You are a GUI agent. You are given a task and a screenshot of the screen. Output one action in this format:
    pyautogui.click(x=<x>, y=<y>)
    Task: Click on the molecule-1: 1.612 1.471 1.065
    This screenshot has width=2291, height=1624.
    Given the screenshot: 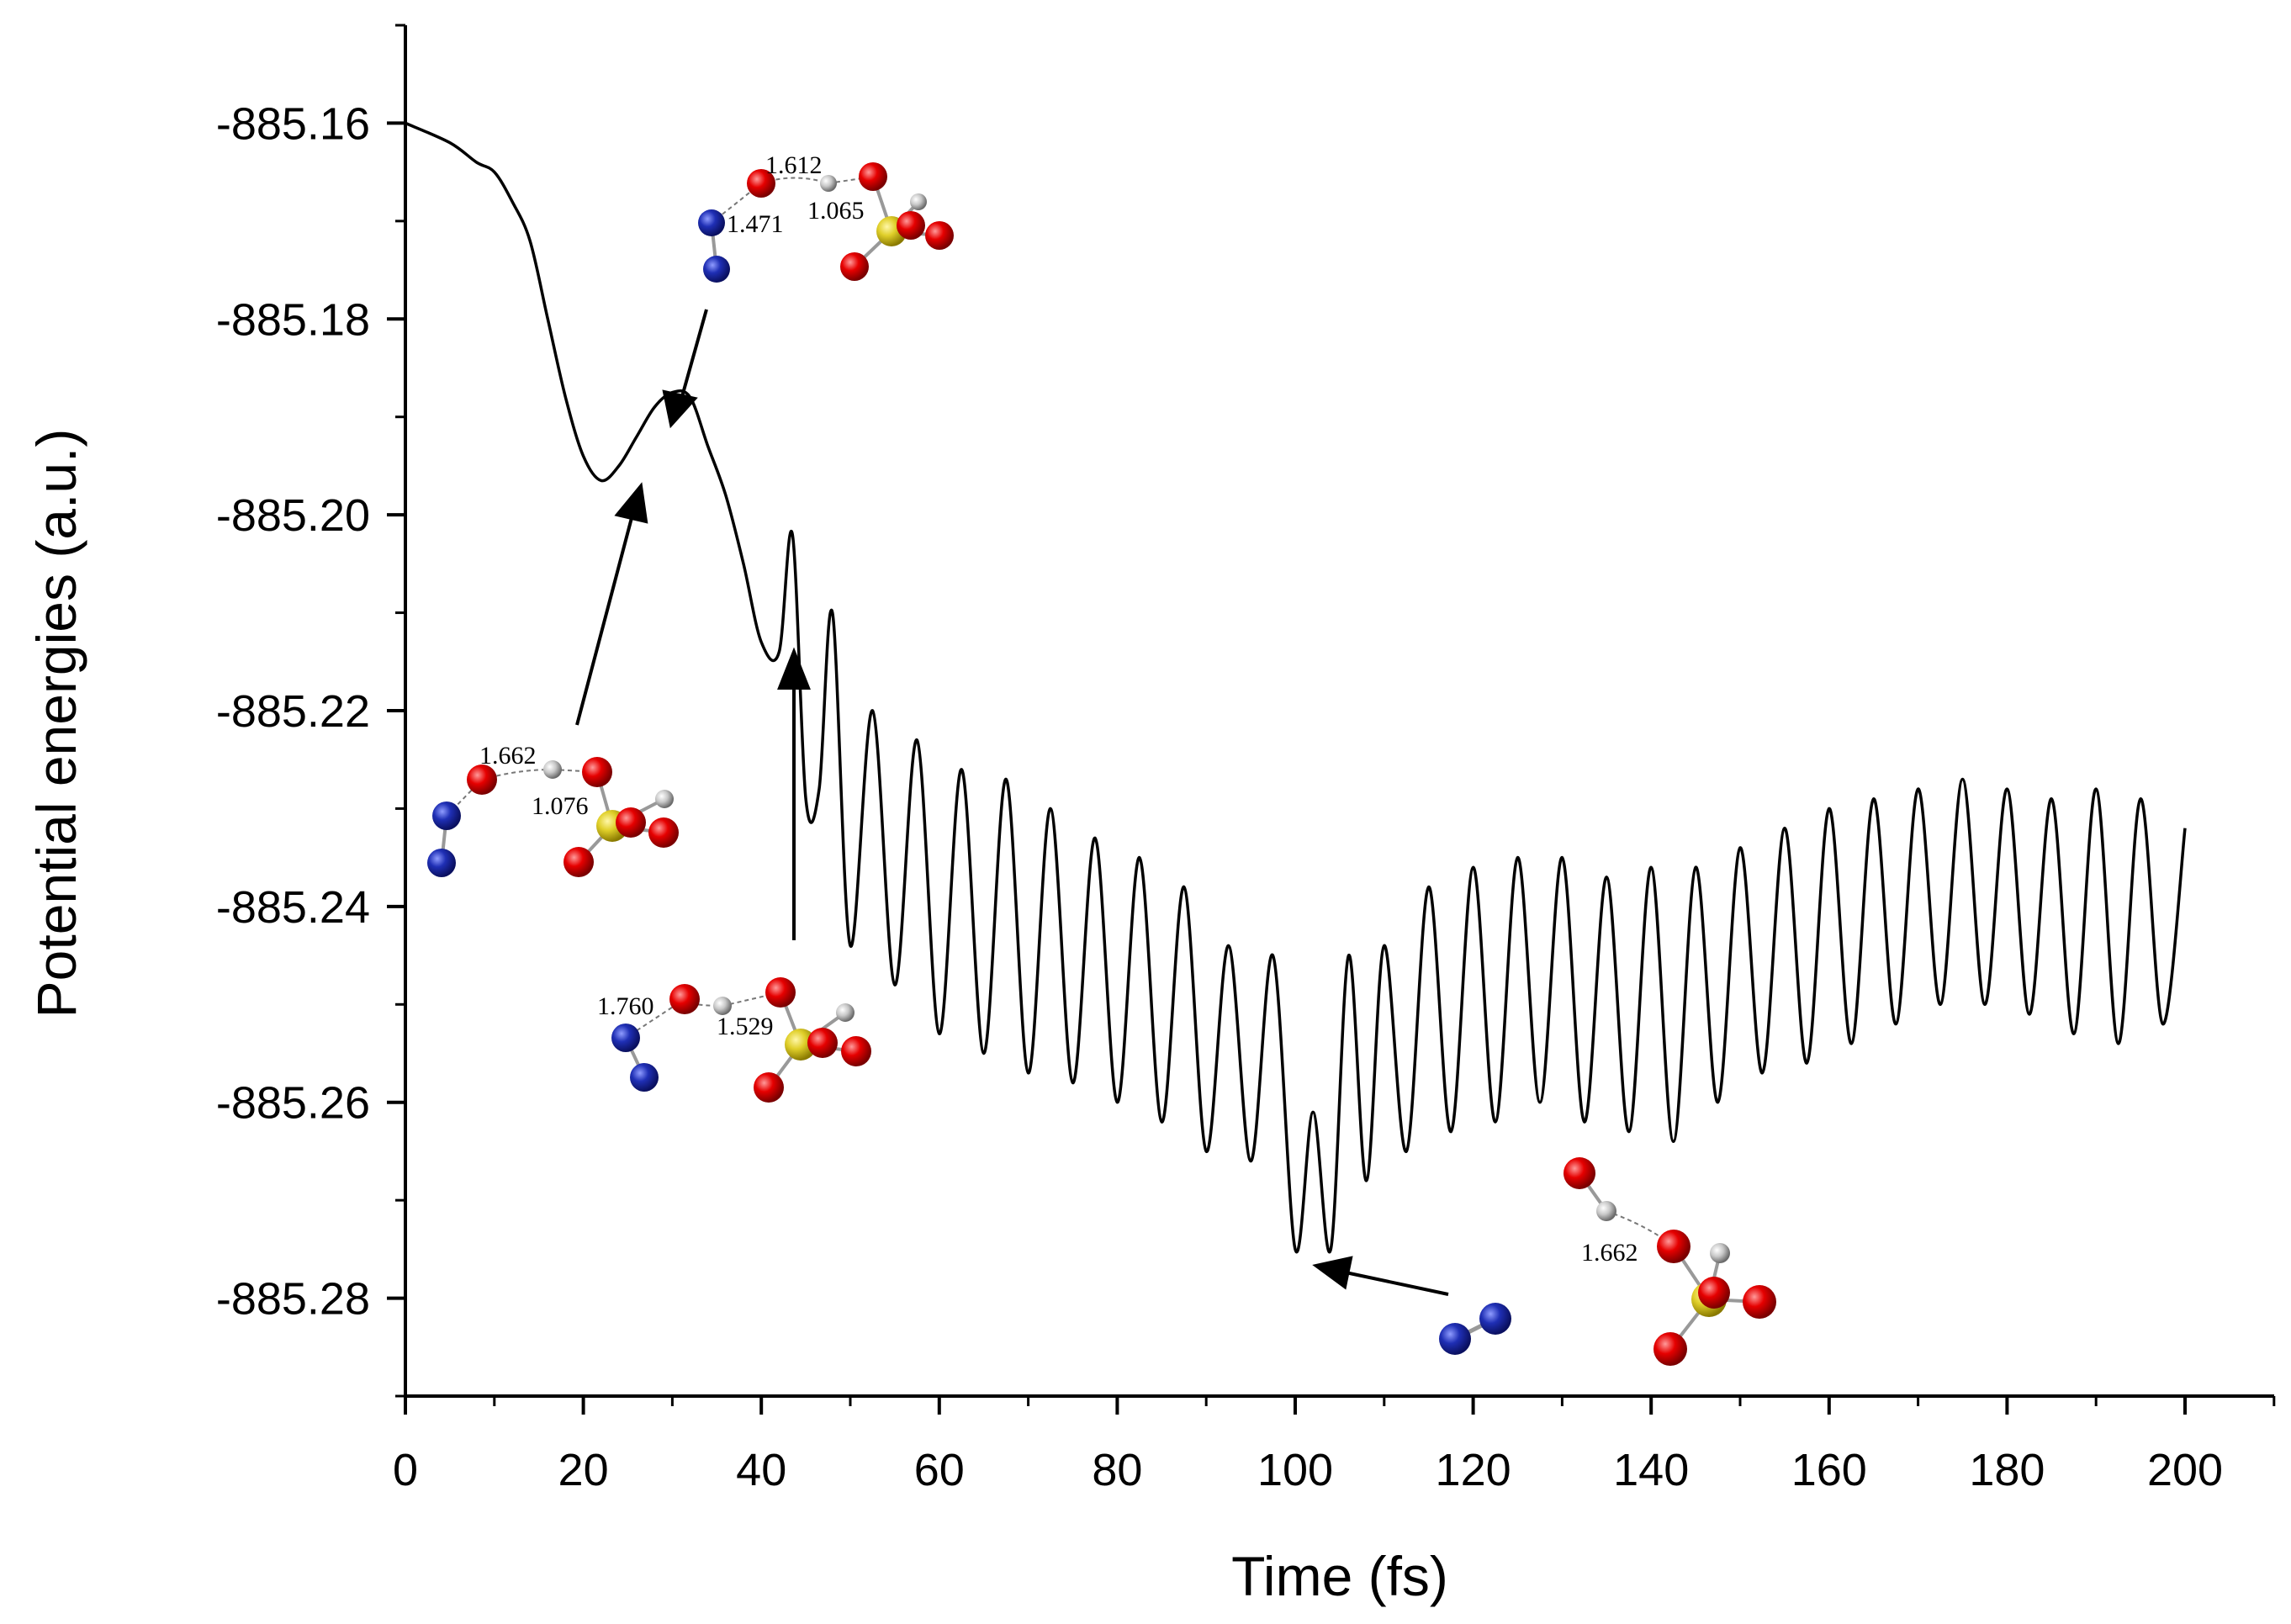 What is the action you would take?
    pyautogui.click(x=826, y=217)
    